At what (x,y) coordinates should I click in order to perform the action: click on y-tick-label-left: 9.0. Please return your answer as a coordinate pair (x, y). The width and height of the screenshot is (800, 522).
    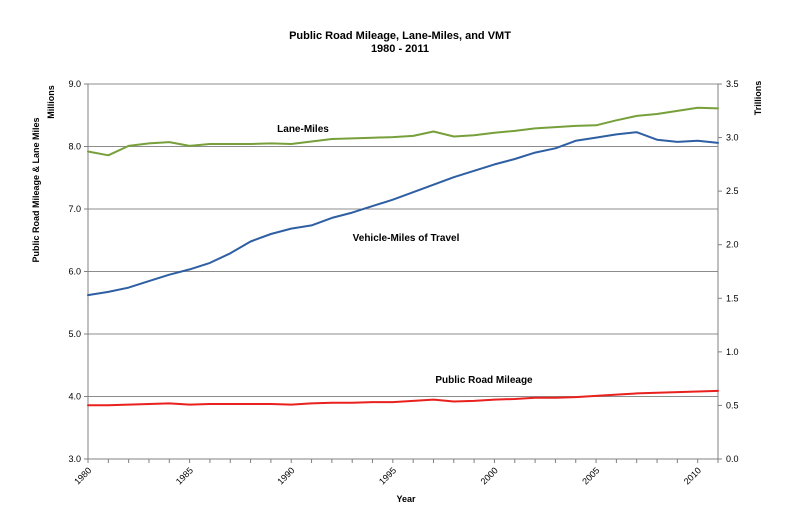
    Looking at the image, I should click on (74, 84).